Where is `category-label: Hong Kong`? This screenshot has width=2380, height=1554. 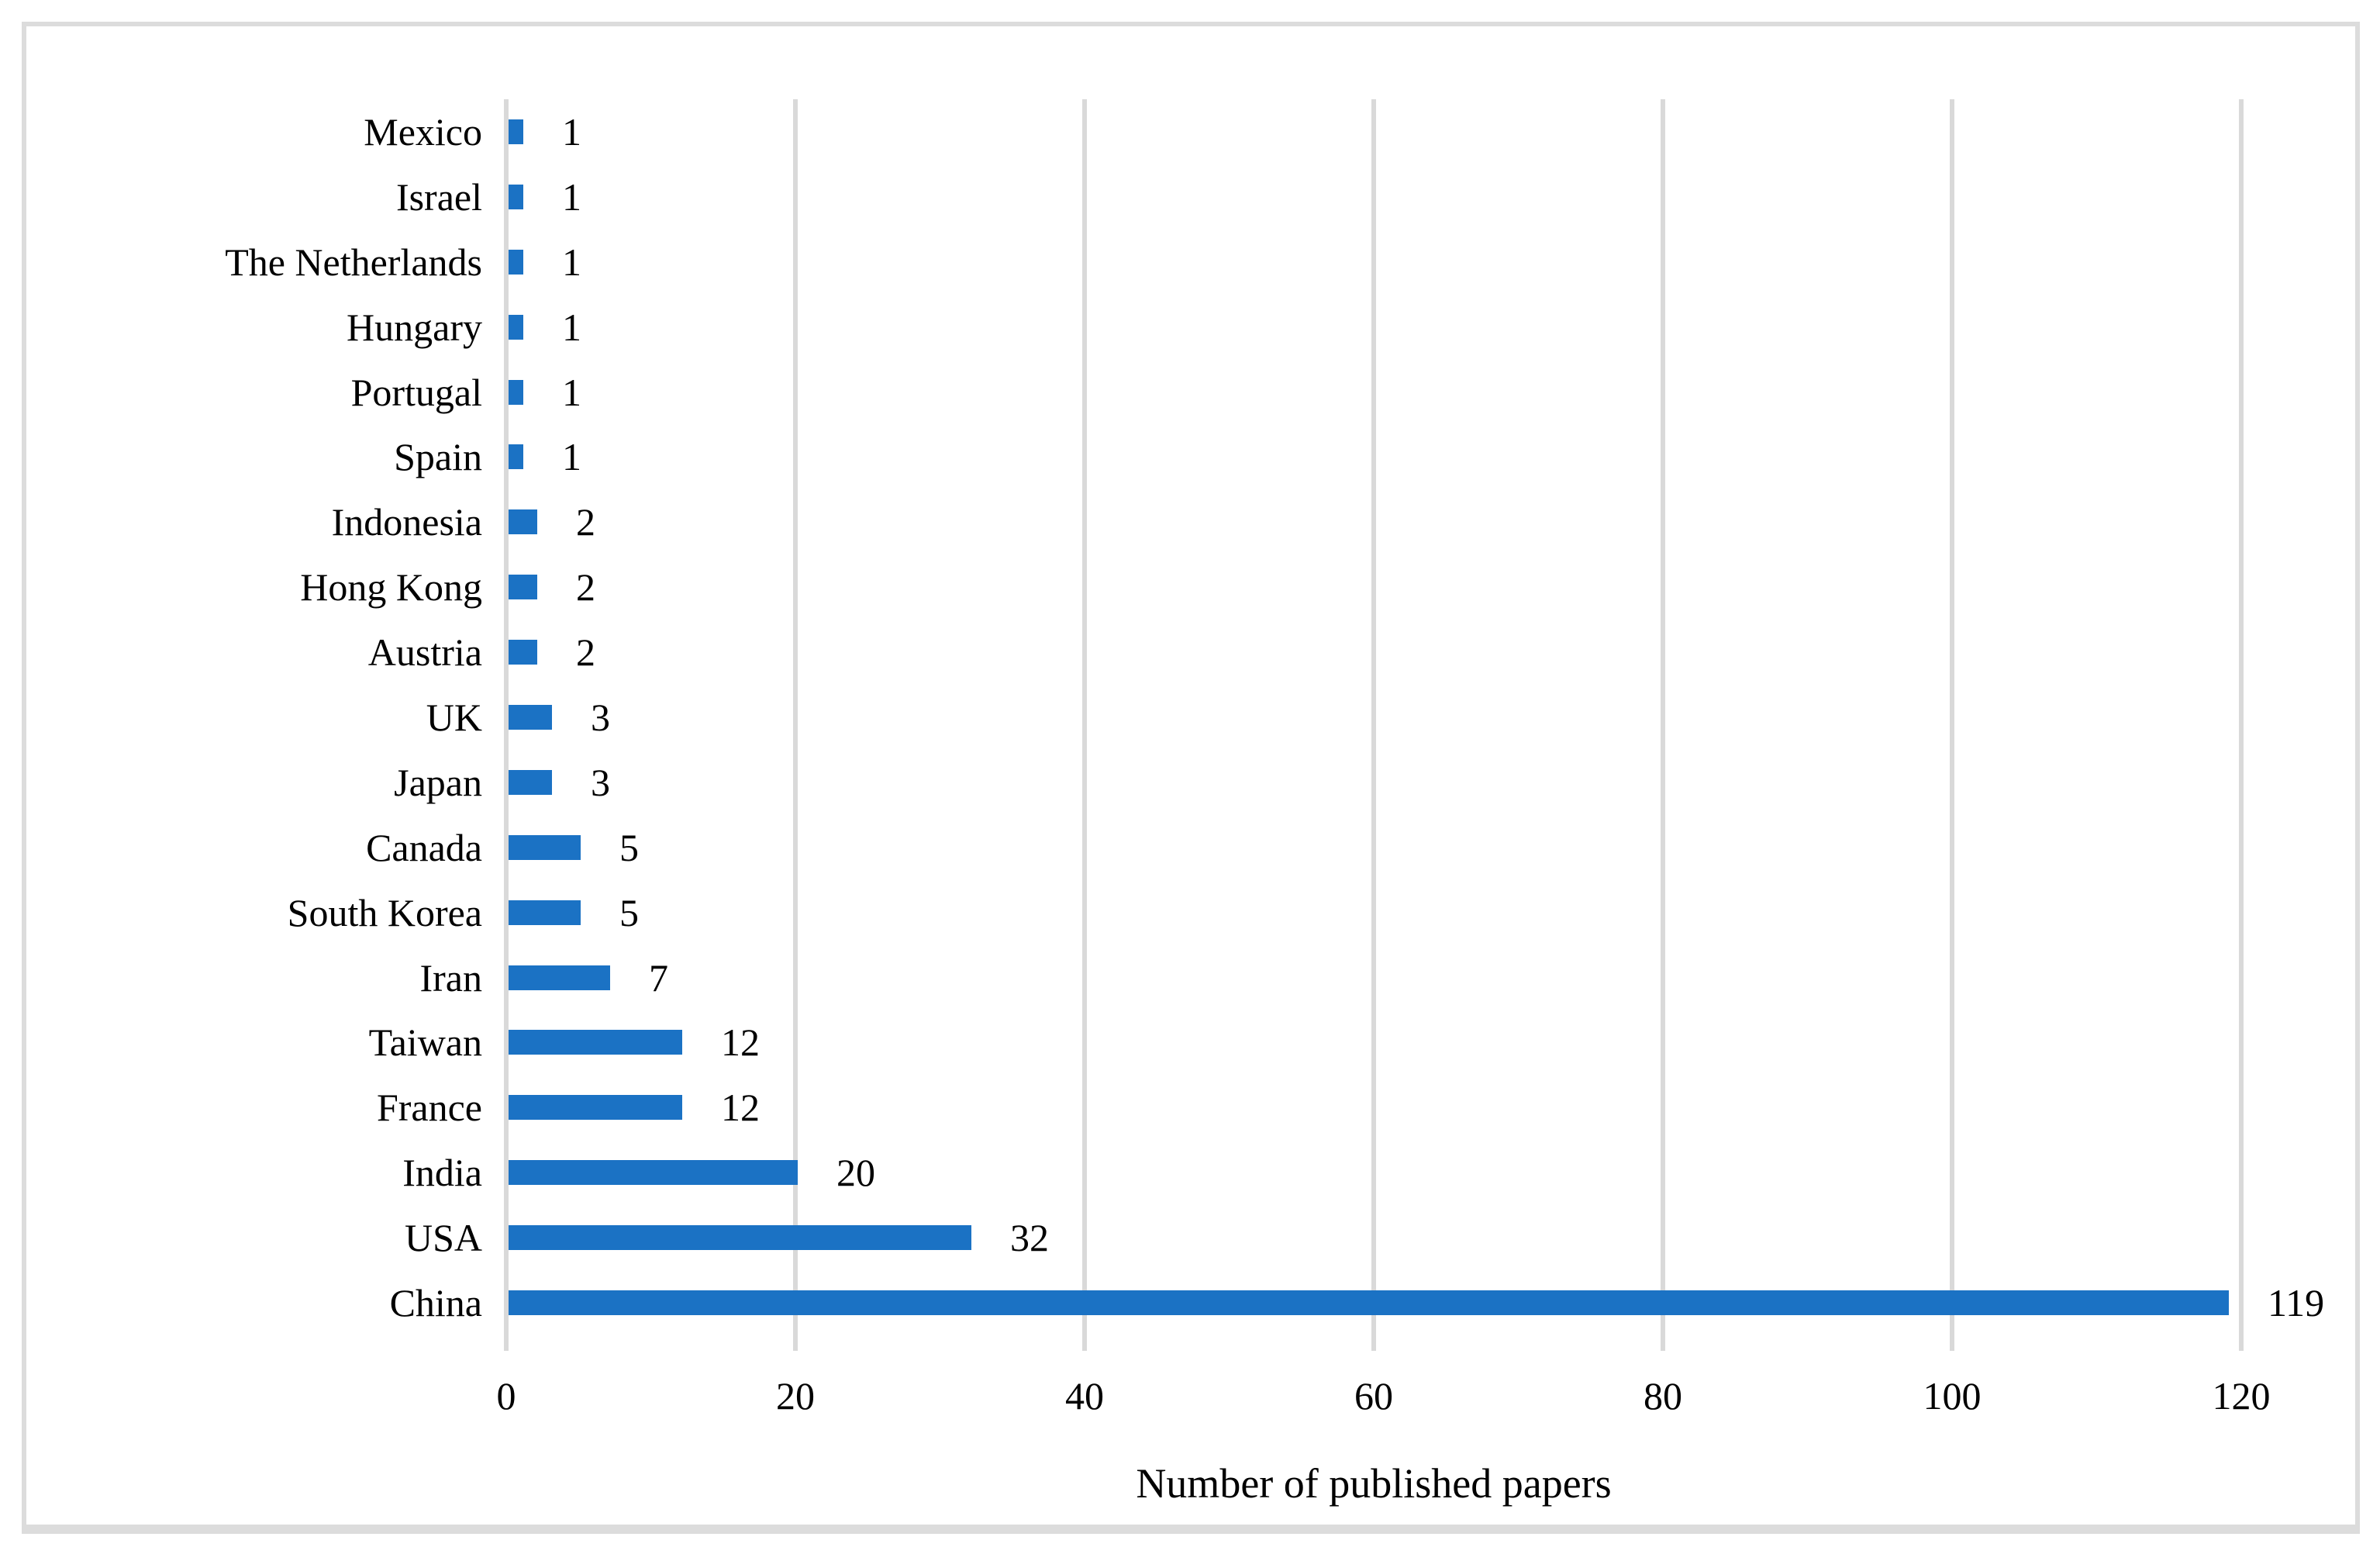 category-label: Hong Kong is located at coordinates (391, 587).